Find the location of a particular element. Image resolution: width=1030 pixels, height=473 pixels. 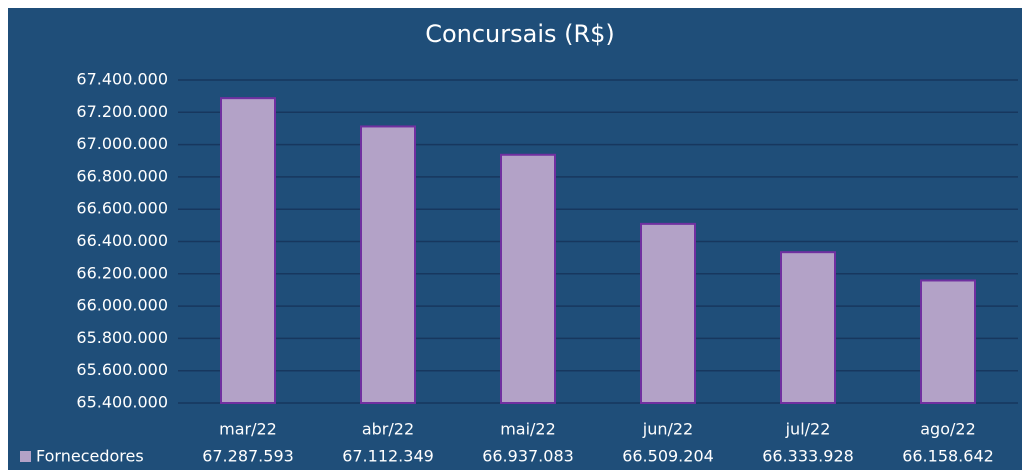

legend-label: Fornecedores is located at coordinates (90, 456).